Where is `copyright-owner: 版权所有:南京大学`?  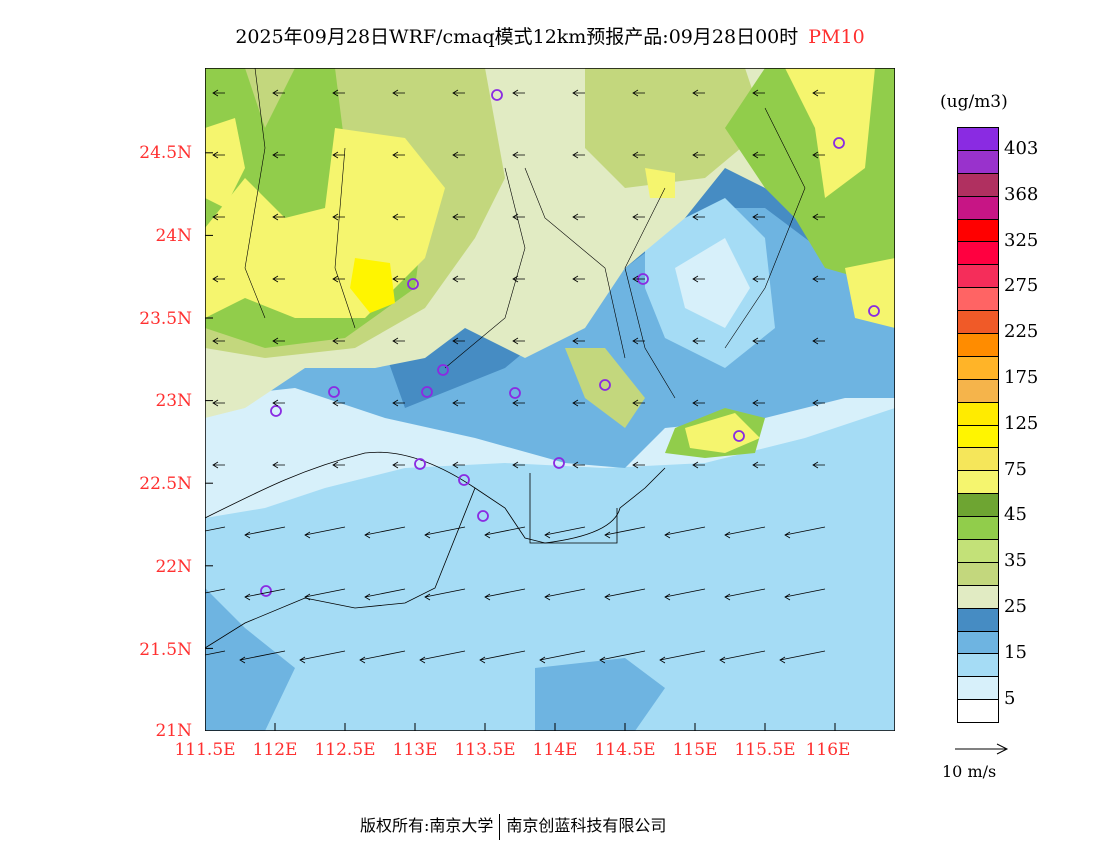
copyright-owner: 版权所有:南京大学 is located at coordinates (427, 825).